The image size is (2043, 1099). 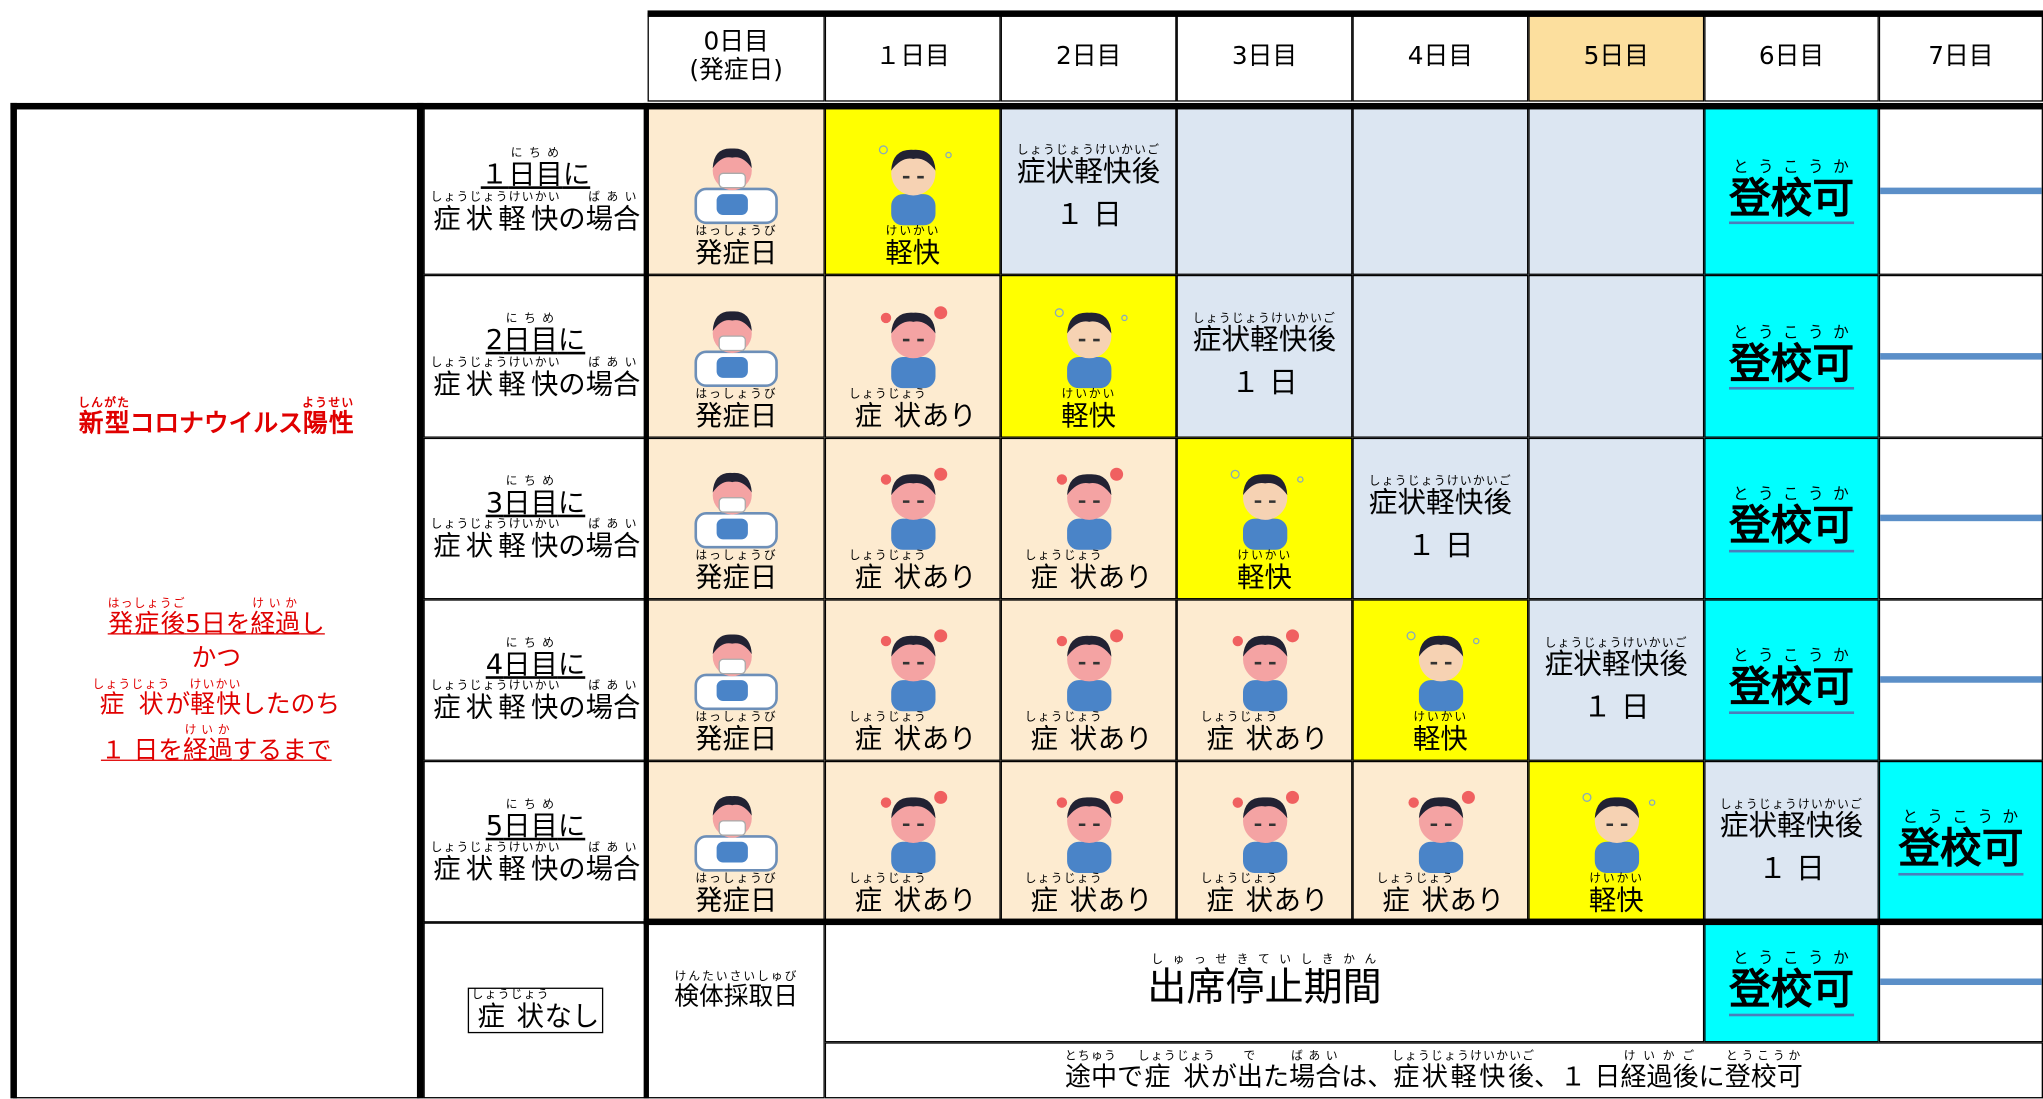 I want to click on text: に, so click(x=571, y=826).